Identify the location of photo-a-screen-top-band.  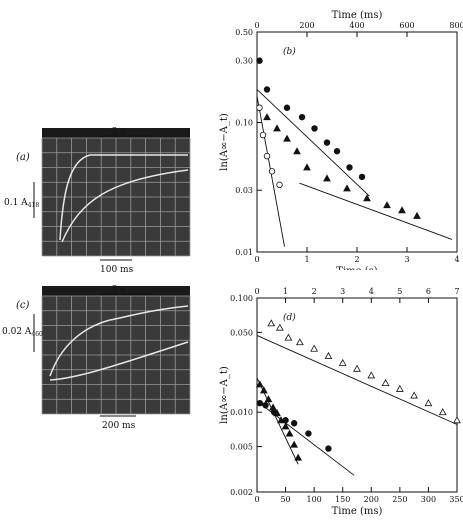
(116, 133).